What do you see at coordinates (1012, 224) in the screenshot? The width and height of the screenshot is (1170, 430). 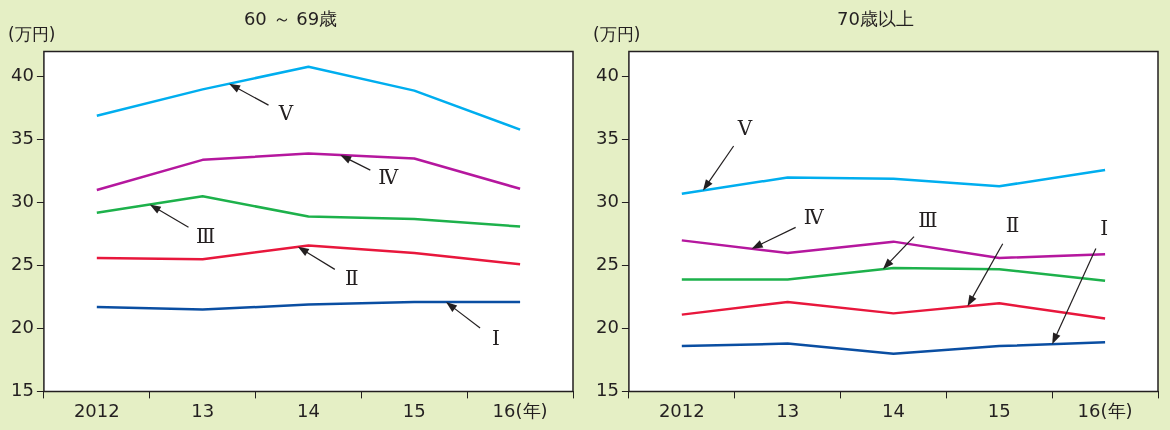 I see `text: Ⅱ` at bounding box center [1012, 224].